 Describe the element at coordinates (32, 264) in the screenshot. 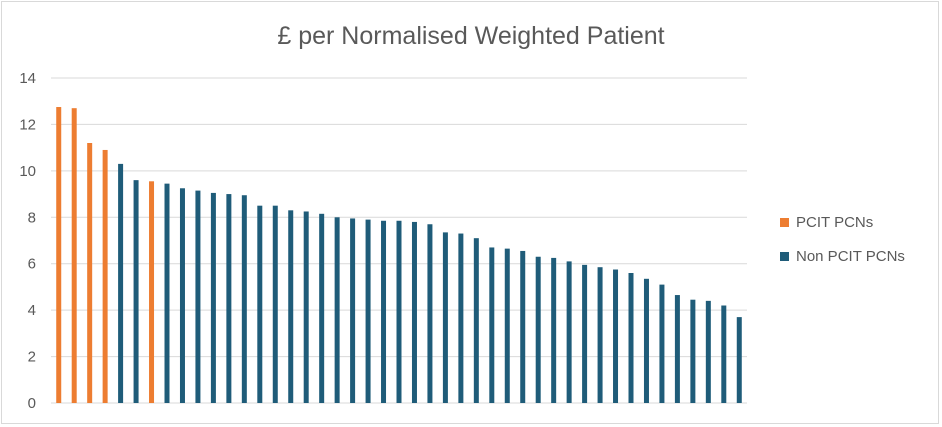

I see `y-tick-label: 6` at that location.